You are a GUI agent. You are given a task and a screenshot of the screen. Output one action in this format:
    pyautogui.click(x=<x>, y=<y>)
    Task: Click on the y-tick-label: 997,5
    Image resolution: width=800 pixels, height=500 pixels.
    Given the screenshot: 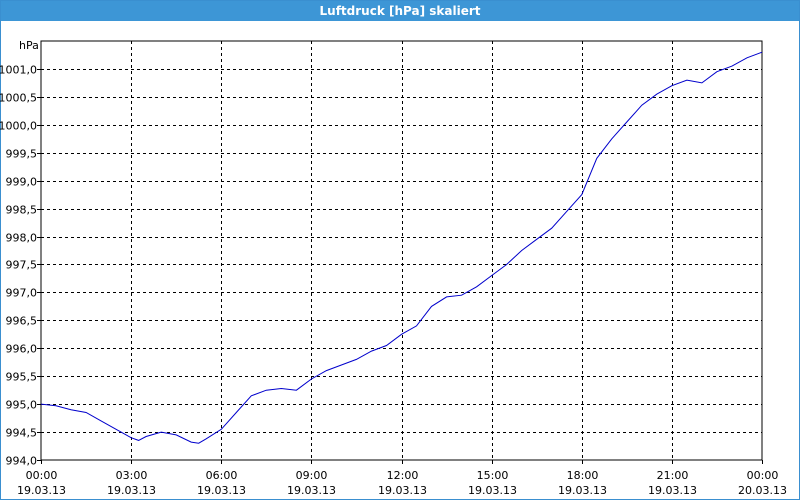 What is the action you would take?
    pyautogui.click(x=22, y=265)
    